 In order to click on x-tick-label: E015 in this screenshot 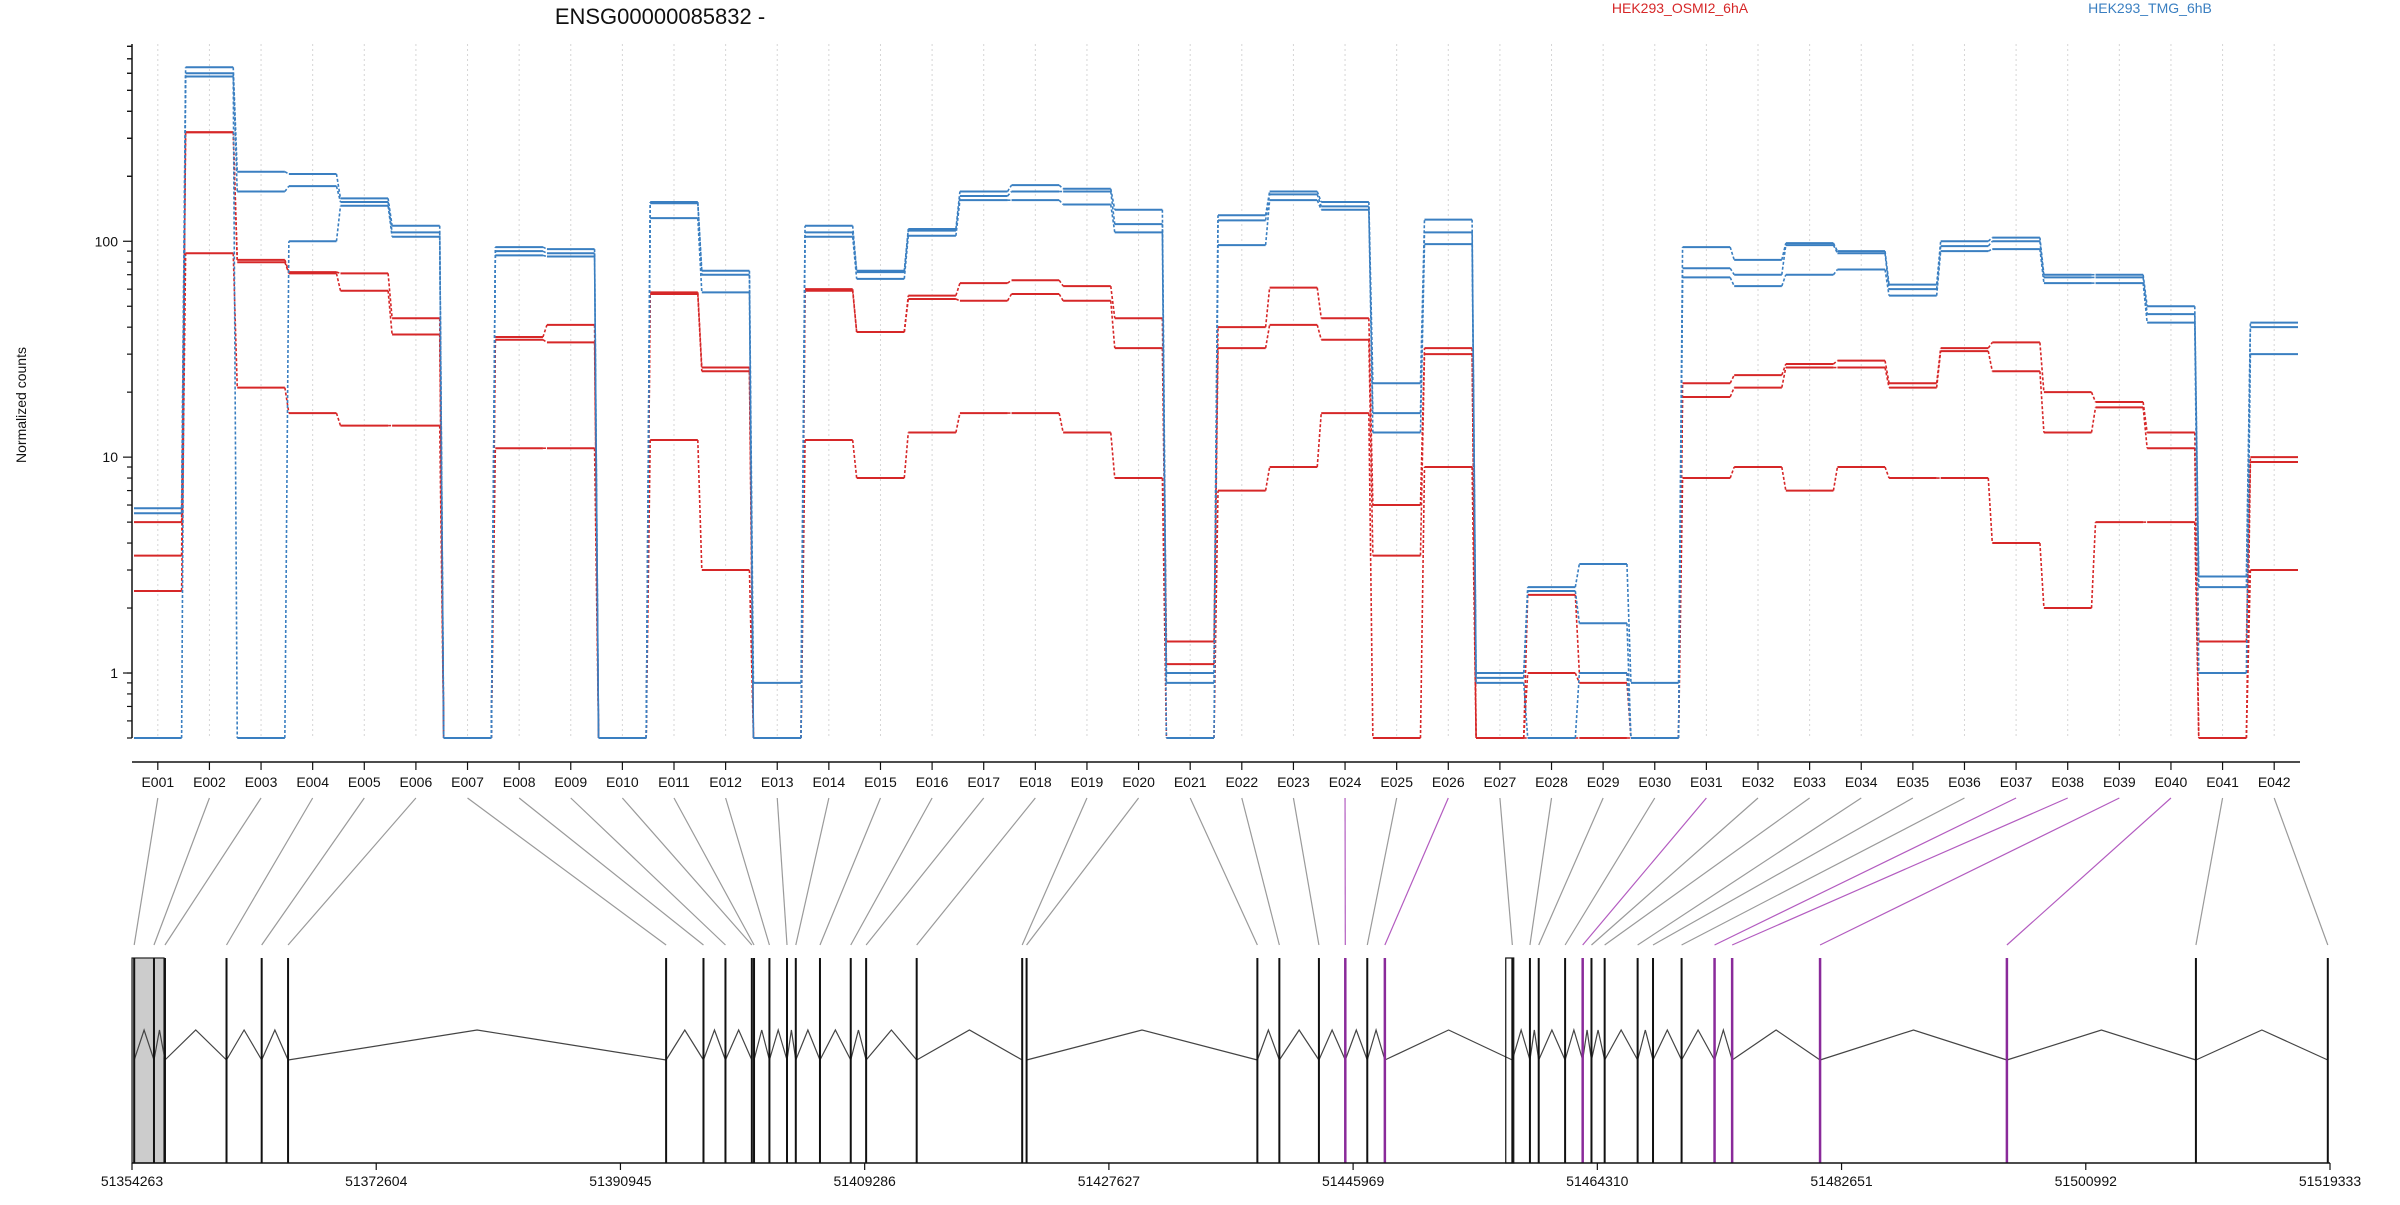, I will do `click(880, 782)`.